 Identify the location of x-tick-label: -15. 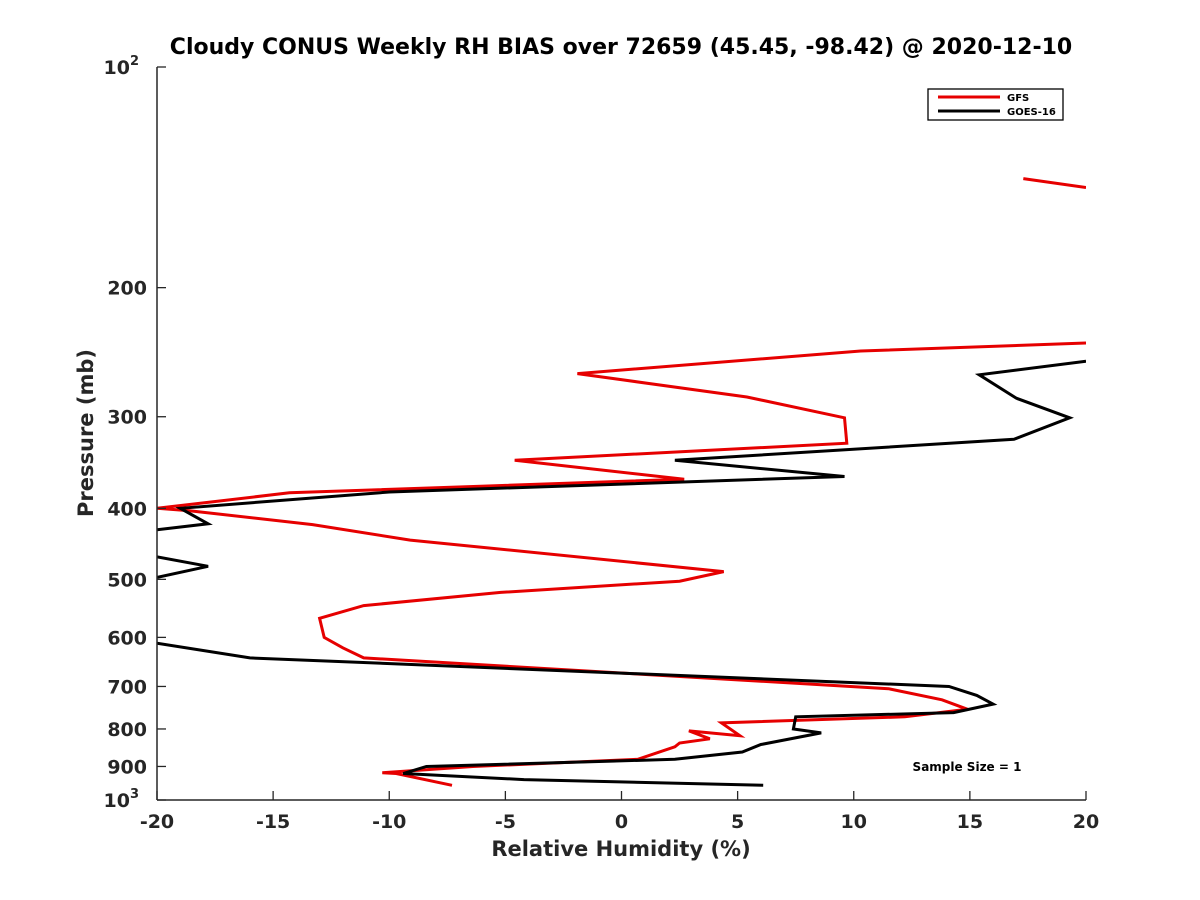
(273, 822).